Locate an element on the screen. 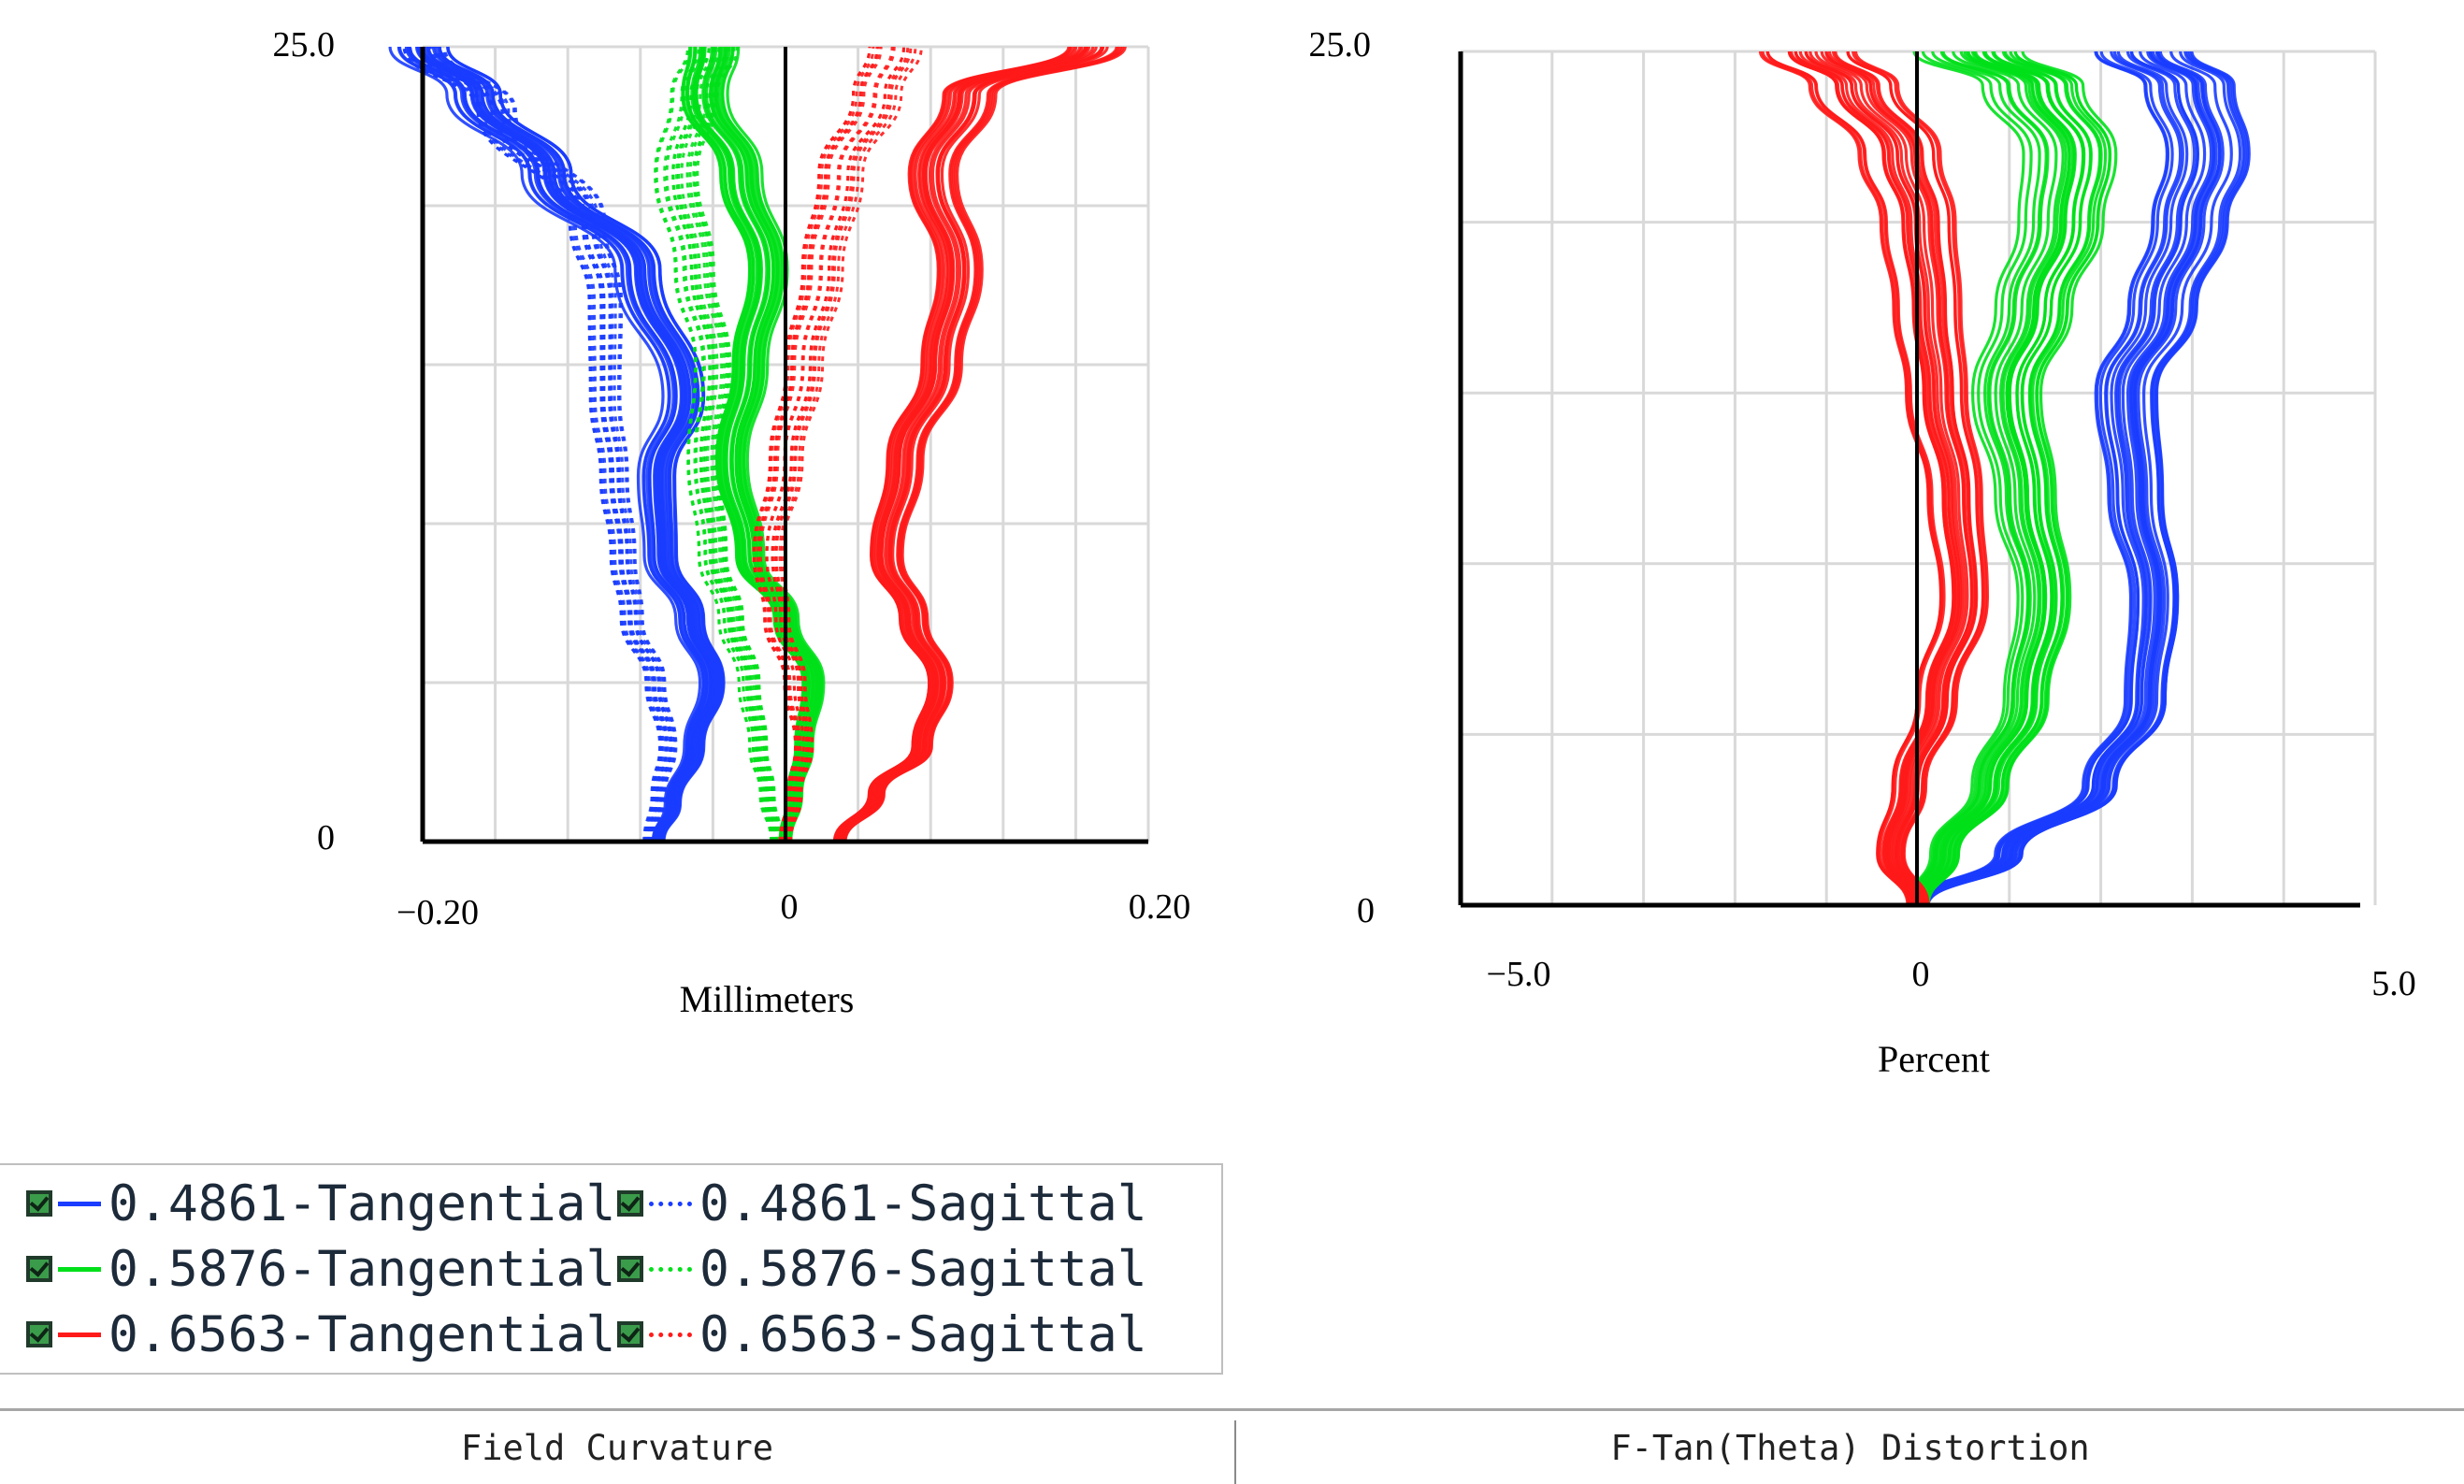 This screenshot has height=1484, width=2464. legend-item-4861-tangential: 0.4861-Tangential is located at coordinates (320, 1204).